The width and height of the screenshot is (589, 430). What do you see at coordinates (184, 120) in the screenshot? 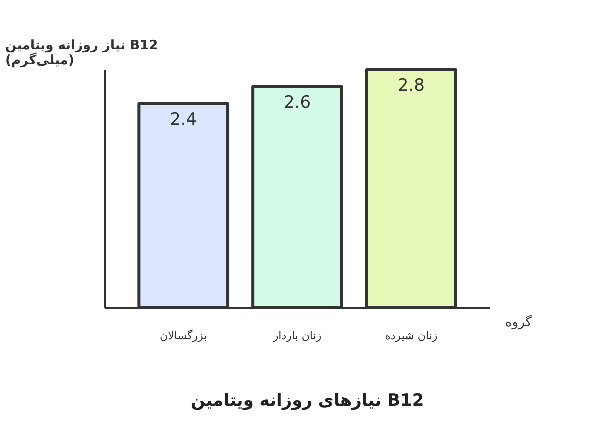
I see `data-label: 2.4` at bounding box center [184, 120].